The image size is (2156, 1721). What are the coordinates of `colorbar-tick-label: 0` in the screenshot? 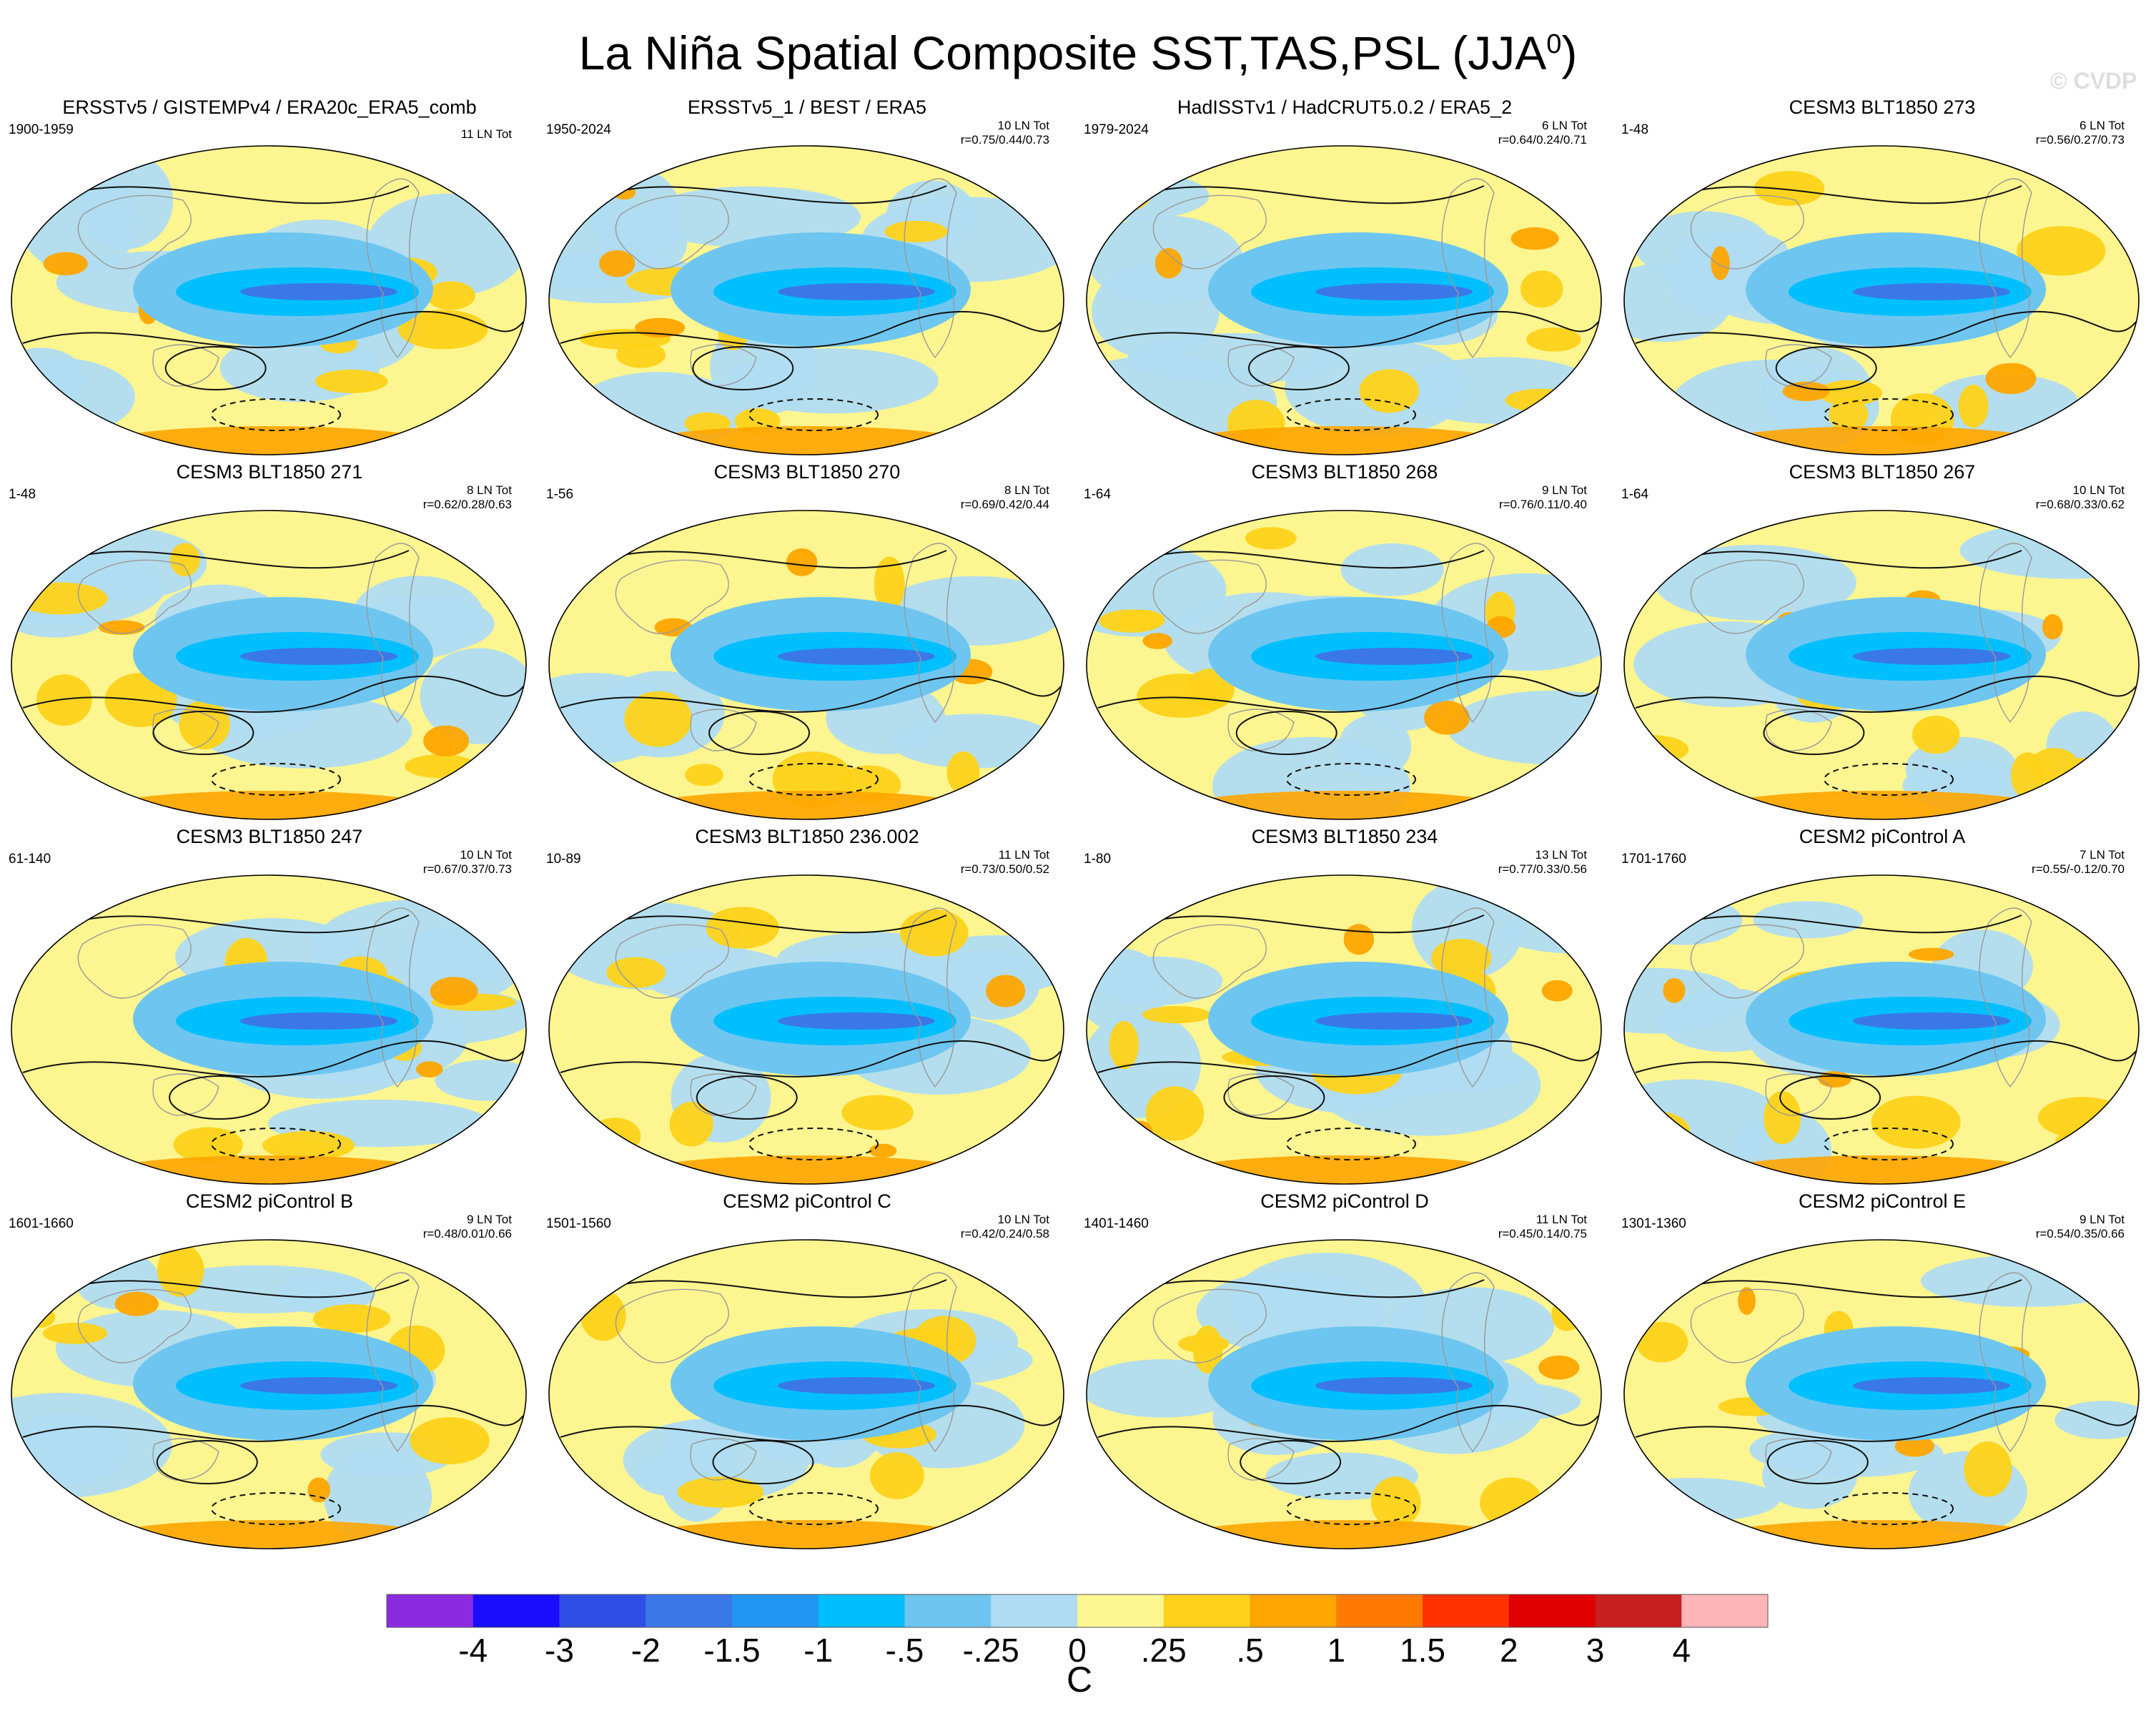 It's located at (1077, 1649).